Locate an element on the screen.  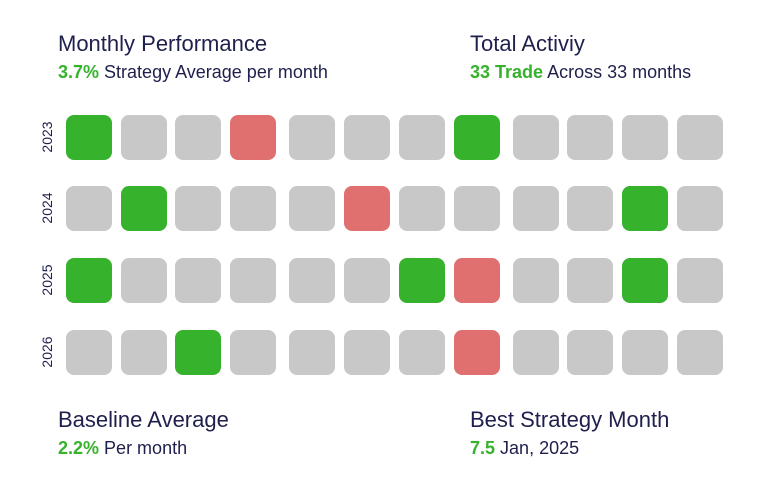
year-label: 2026 is located at coordinates (47, 352).